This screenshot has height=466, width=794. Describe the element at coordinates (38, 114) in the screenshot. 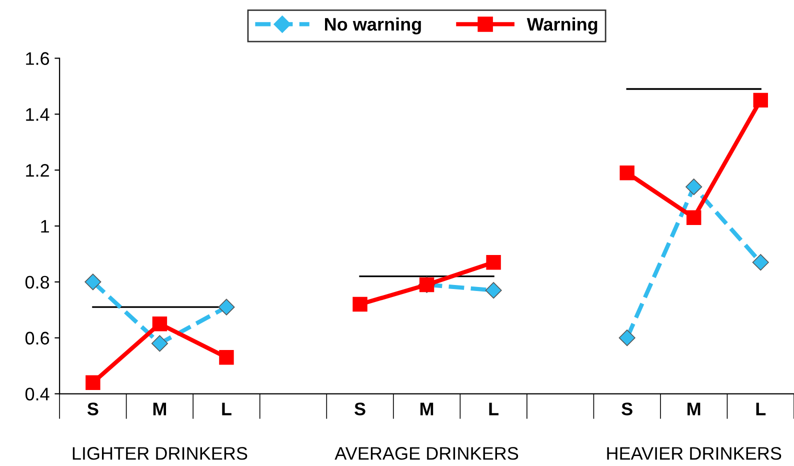

I see `y-tick-label: 1.4` at that location.